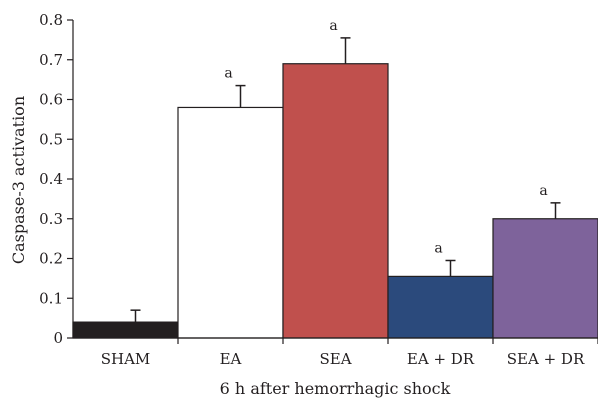 This screenshot has width=598, height=404. Describe the element at coordinates (335, 388) in the screenshot. I see `x-axis-title: 6 h after hemorrhagic shock` at that location.